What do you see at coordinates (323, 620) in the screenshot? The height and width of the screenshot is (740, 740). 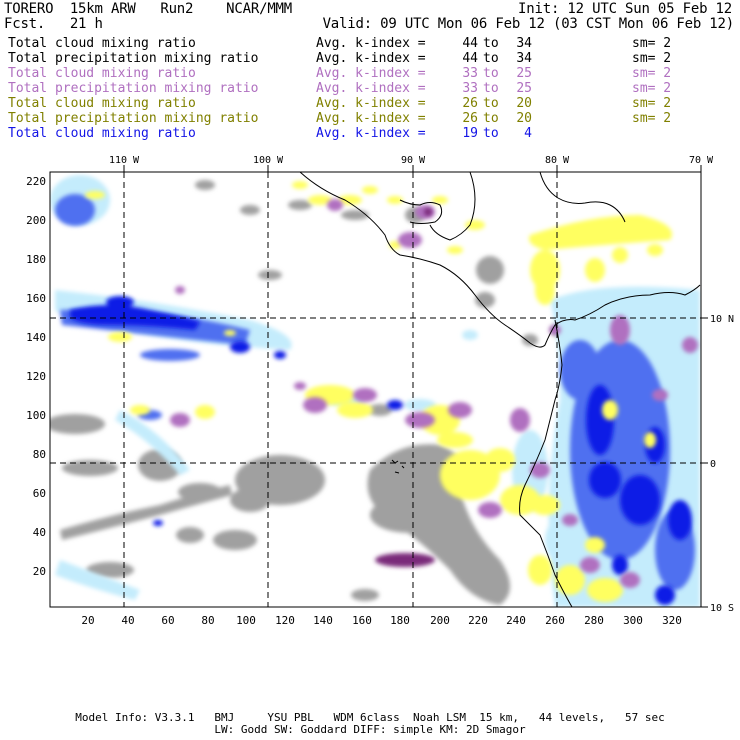 I see `x-tick-label: 140` at bounding box center [323, 620].